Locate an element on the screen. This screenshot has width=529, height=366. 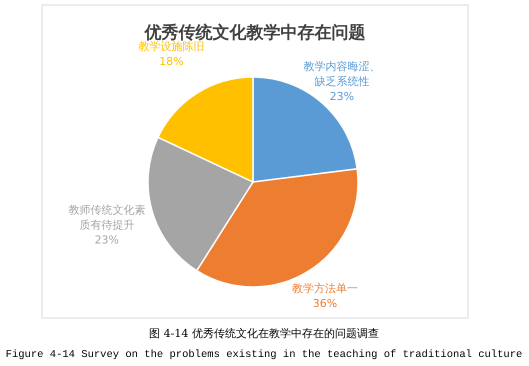
data-label: 36% is located at coordinates (325, 303).